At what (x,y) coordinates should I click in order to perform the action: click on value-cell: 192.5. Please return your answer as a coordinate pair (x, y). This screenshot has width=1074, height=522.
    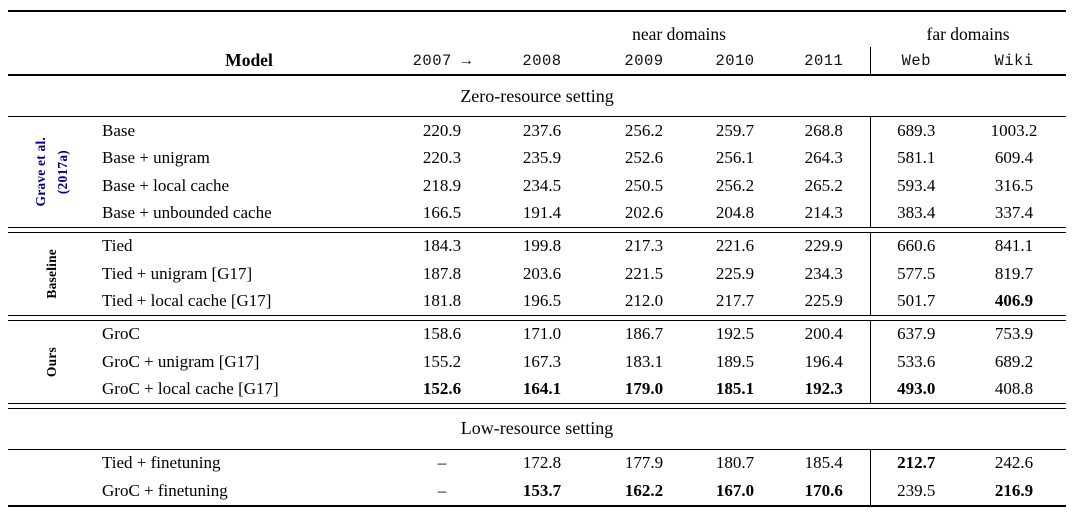
    Looking at the image, I should click on (735, 334).